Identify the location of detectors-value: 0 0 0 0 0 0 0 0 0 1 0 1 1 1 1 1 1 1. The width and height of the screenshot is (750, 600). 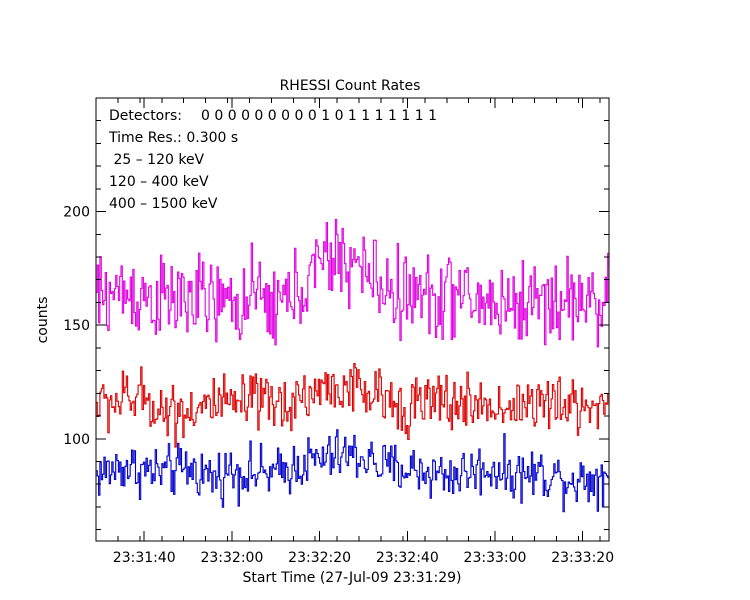
(319, 116).